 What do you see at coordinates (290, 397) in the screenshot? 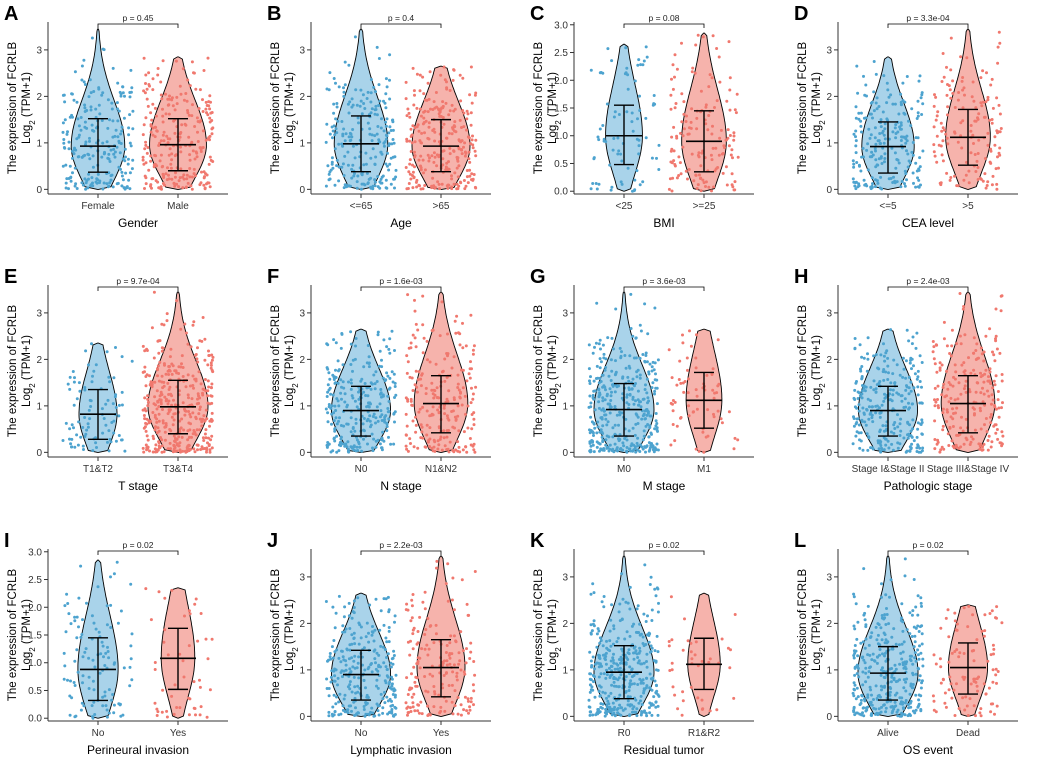
I see `y-axis-label-log: Log` at bounding box center [290, 397].